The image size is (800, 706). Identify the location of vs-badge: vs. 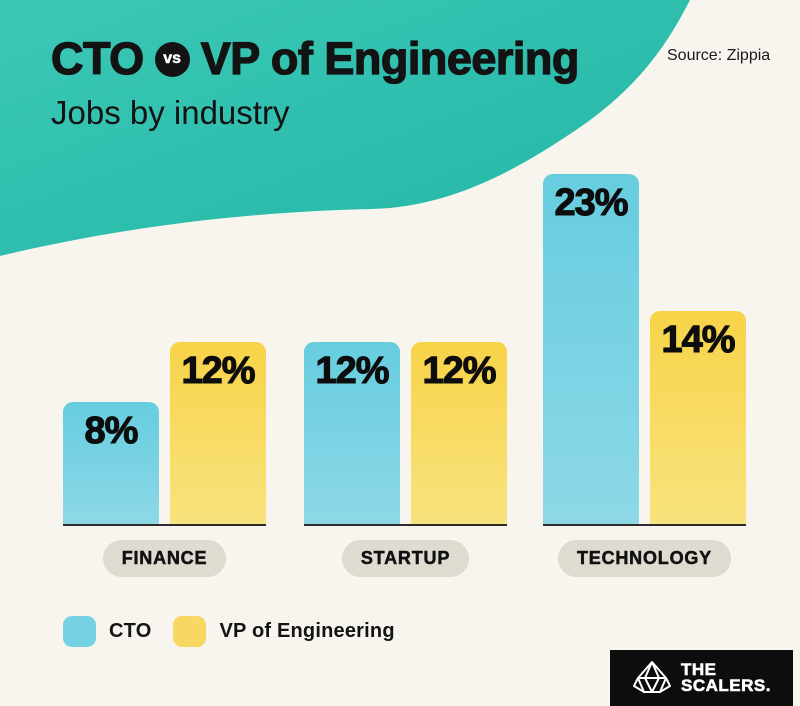
(172, 59).